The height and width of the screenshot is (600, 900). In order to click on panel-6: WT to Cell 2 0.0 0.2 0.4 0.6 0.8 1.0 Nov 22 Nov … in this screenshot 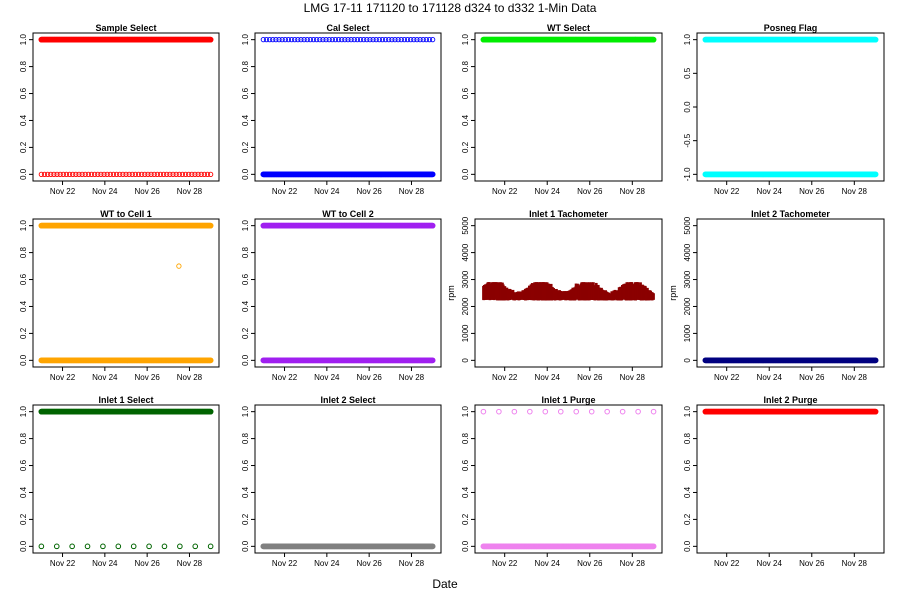, I will do `click(341, 295)`.